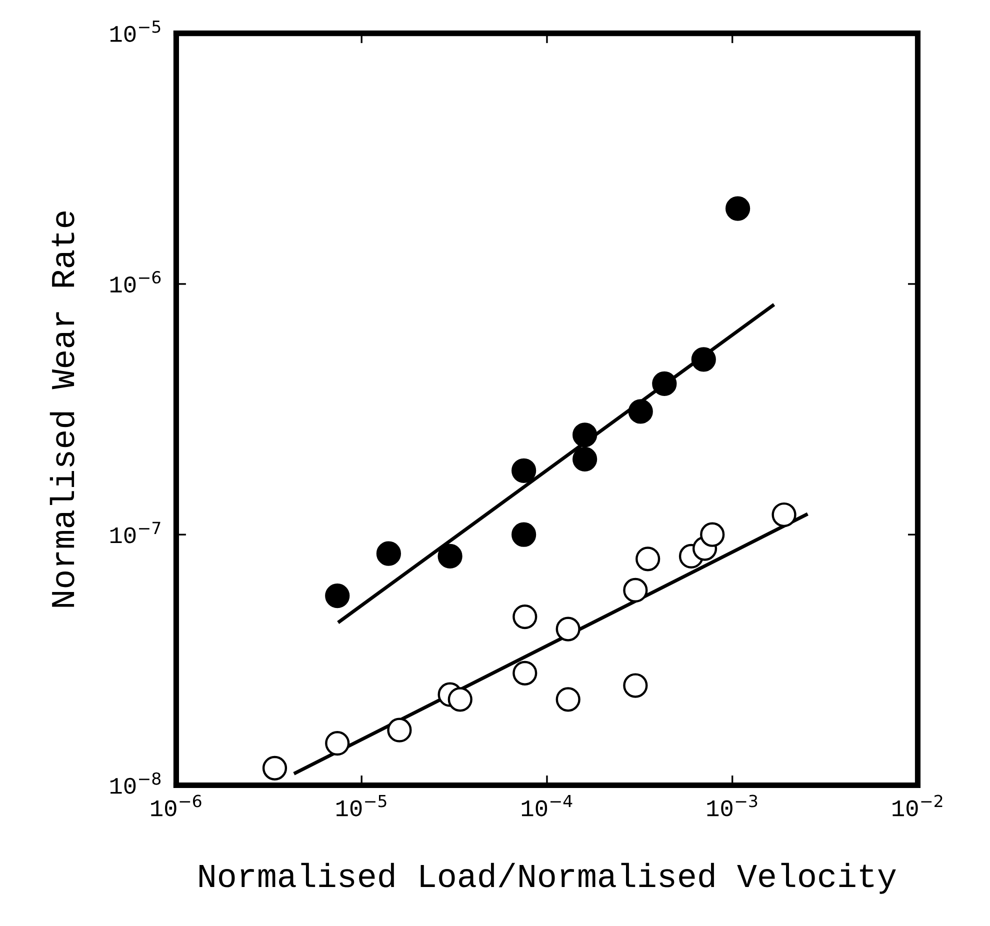 Image resolution: width=990 pixels, height=926 pixels. What do you see at coordinates (547, 805) in the screenshot?
I see `x-tick-label: 10$^{−4}$` at bounding box center [547, 805].